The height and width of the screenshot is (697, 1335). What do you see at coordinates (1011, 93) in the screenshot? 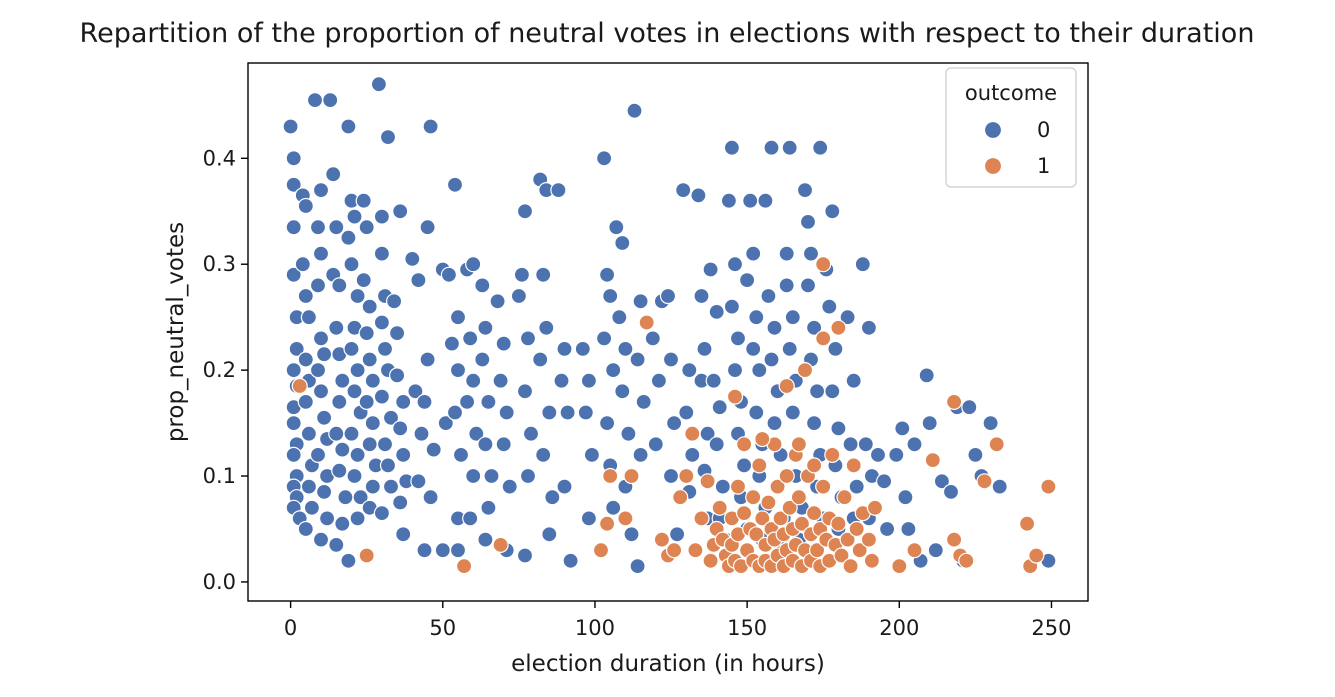
I see `legend-title: outcome` at bounding box center [1011, 93].